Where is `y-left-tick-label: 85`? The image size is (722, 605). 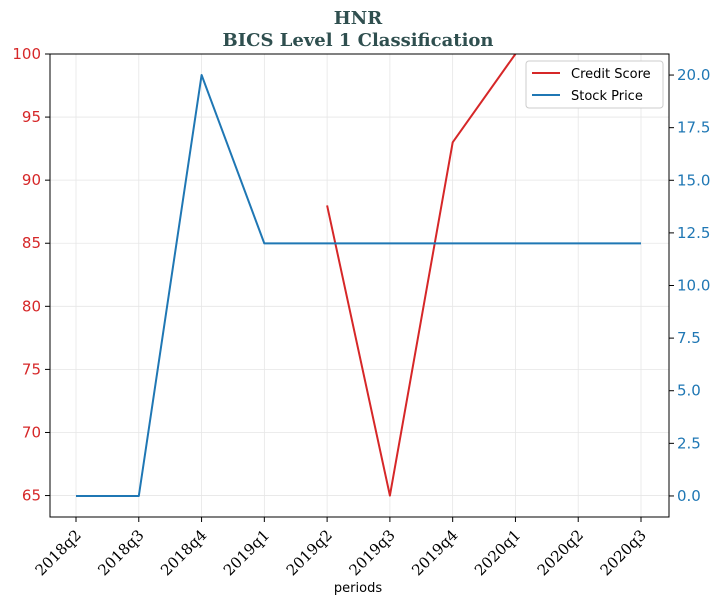
y-left-tick-label: 85 is located at coordinates (31, 243).